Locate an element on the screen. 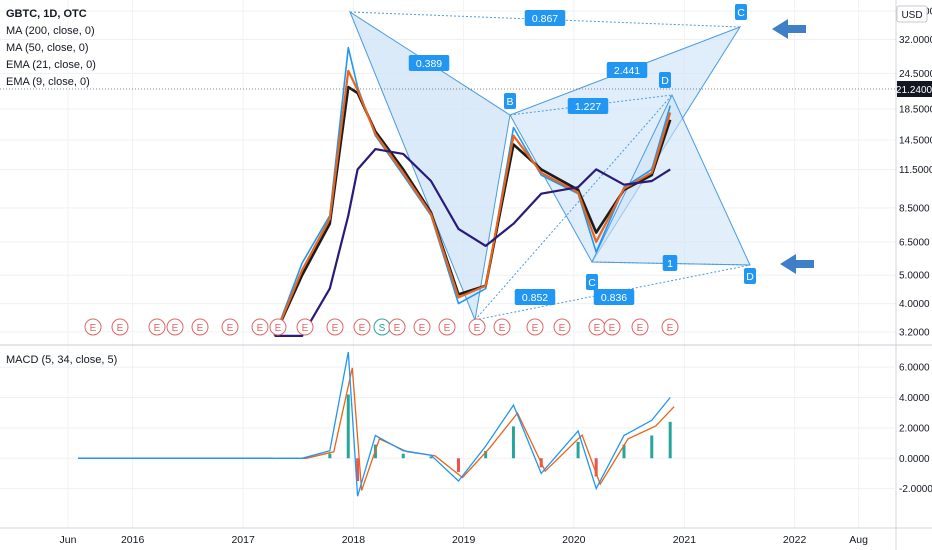 This screenshot has width=932, height=550. time-axis: Jun 2016 2017 2018 2019 2020 2021 2022 Aug is located at coordinates (464, 540).